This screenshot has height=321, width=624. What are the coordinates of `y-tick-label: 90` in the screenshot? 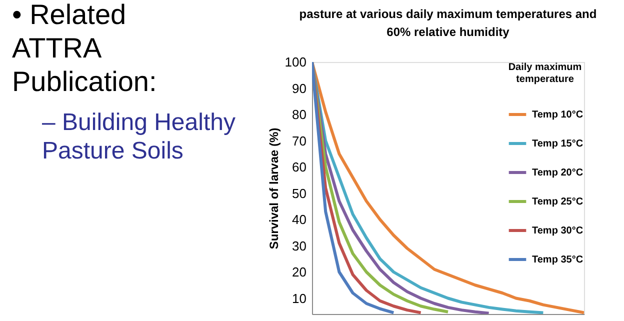 It's located at (299, 88).